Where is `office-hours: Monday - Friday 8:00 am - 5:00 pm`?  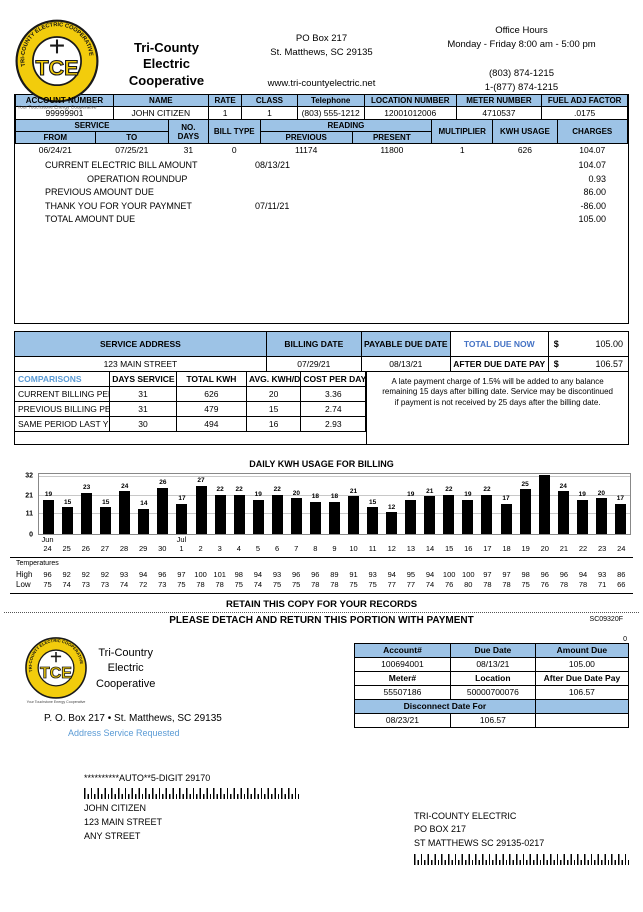 office-hours: Monday - Friday 8:00 am - 5:00 pm is located at coordinates (521, 45).